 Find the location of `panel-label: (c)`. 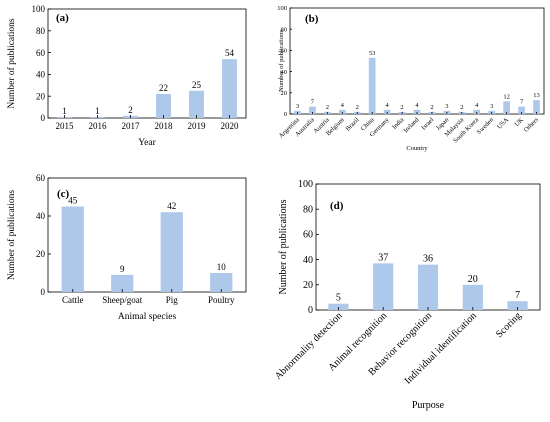

panel-label: (c) is located at coordinates (63, 194).